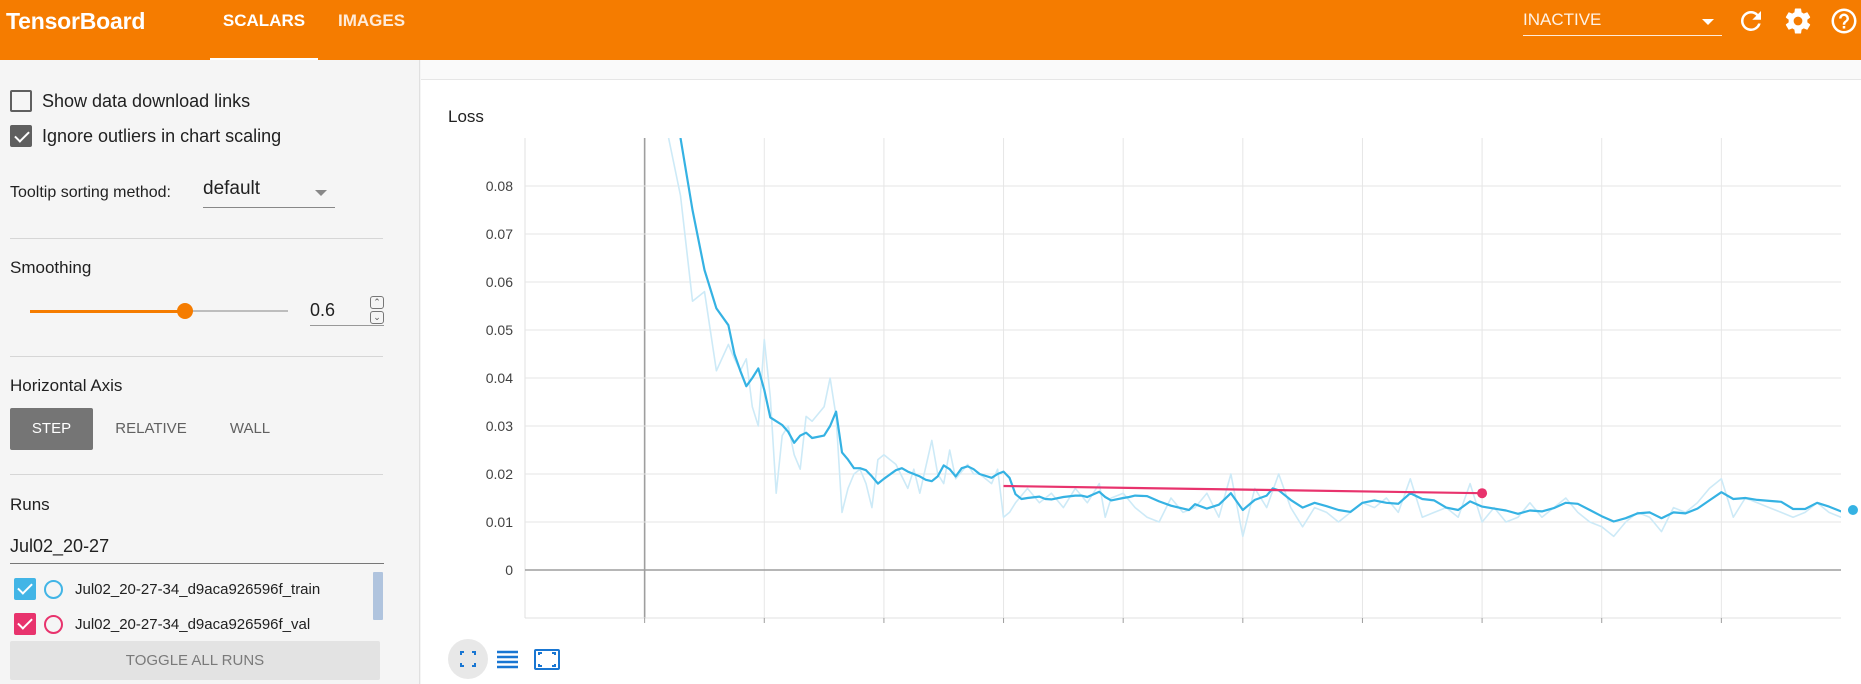 The height and width of the screenshot is (684, 1861). What do you see at coordinates (378, 596) in the screenshot?
I see `runs-scrollbar` at bounding box center [378, 596].